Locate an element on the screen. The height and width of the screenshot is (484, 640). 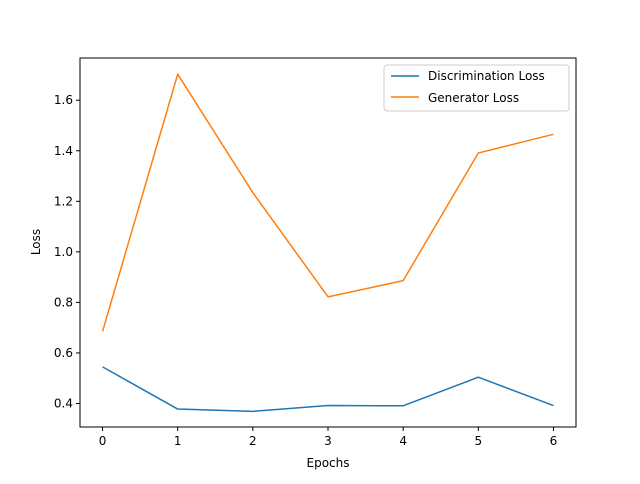
y-tick-label-3: 1.0 is located at coordinates (63, 252).